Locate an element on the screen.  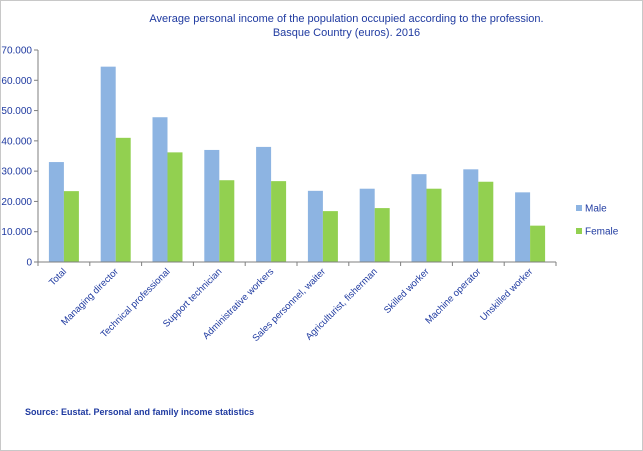
bar-male-technical-professional is located at coordinates (160, 189).